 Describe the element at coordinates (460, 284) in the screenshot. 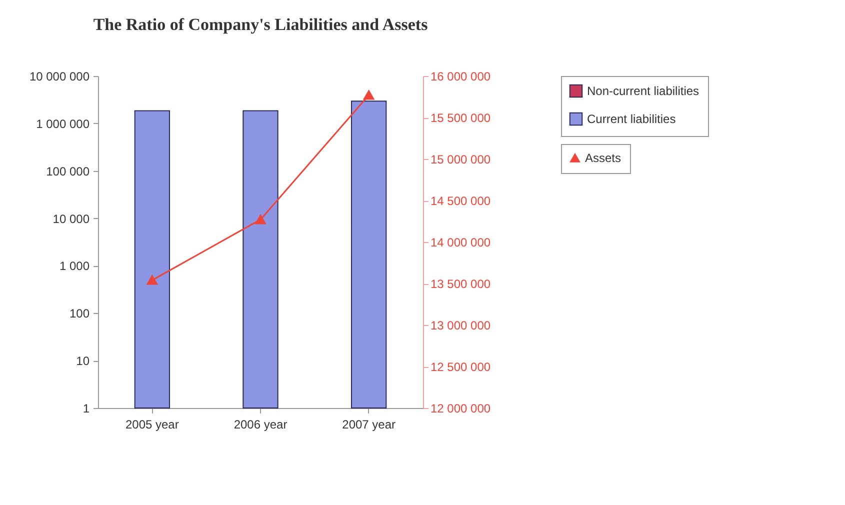

I see `y2-tick-label: 13 500 000` at that location.